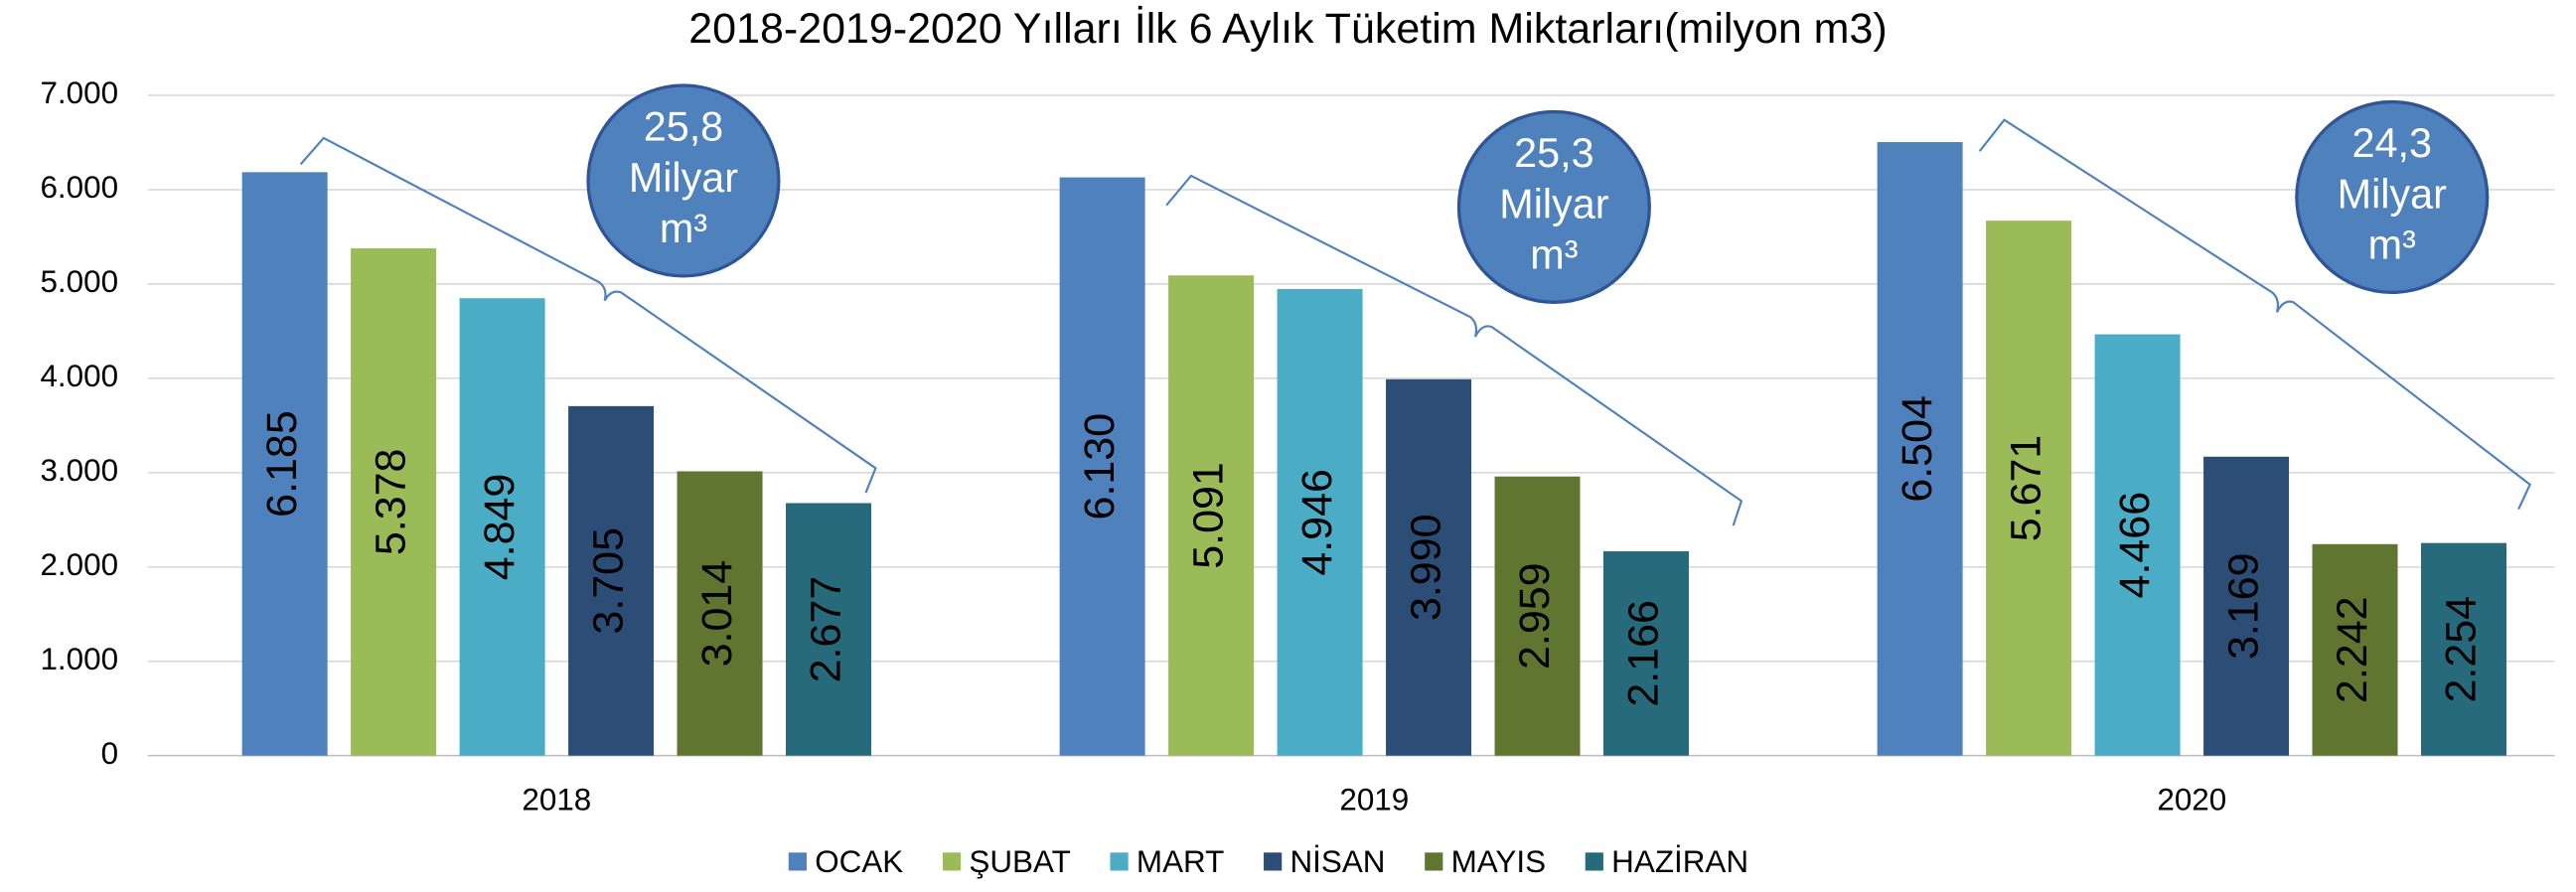 This screenshot has height=892, width=2576. Describe the element at coordinates (79, 187) in the screenshot. I see `y-tick-label: 6.000` at that location.